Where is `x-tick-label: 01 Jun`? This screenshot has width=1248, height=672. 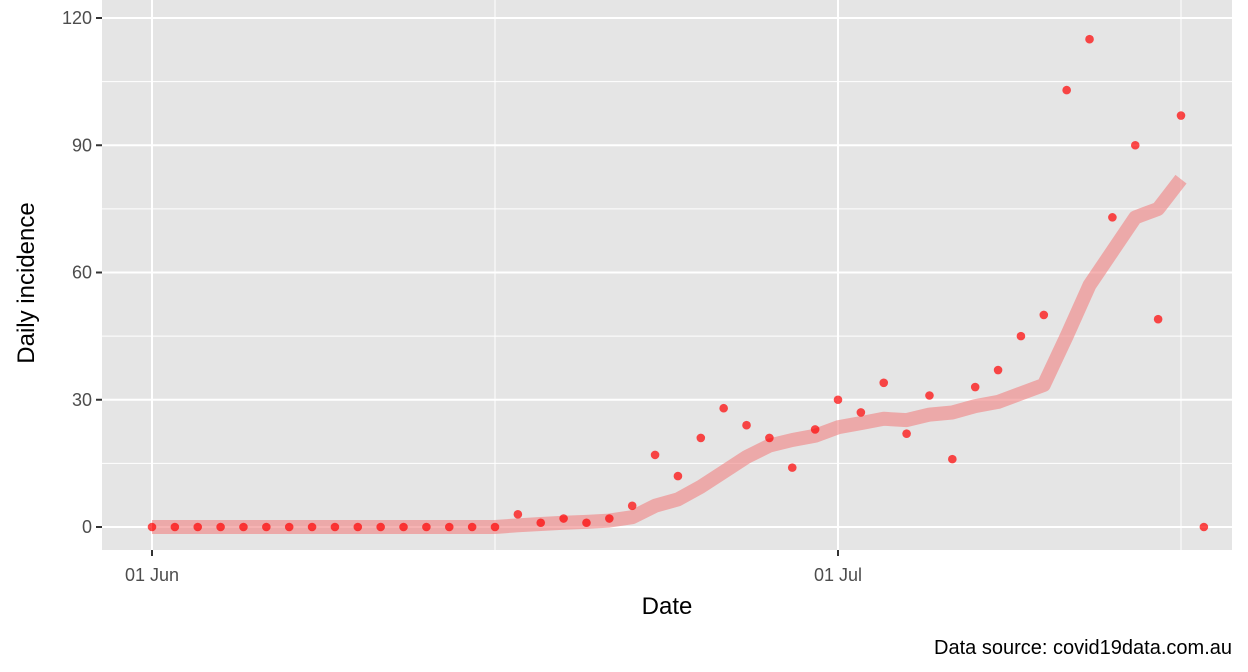 x-tick-label: 01 Jun is located at coordinates (152, 575).